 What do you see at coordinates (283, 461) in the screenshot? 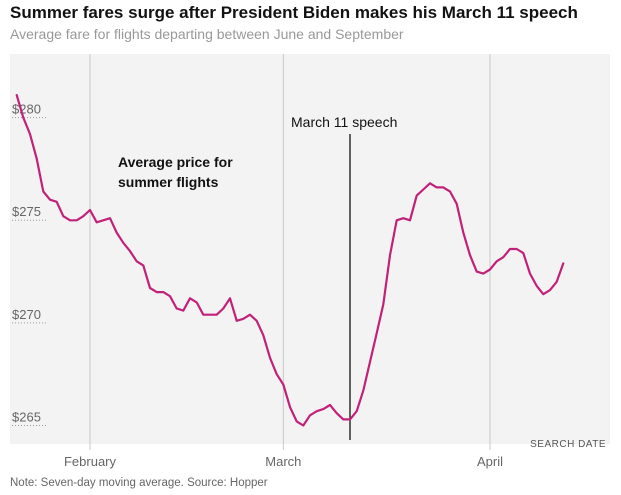
I see `x-tick-label: March` at bounding box center [283, 461].